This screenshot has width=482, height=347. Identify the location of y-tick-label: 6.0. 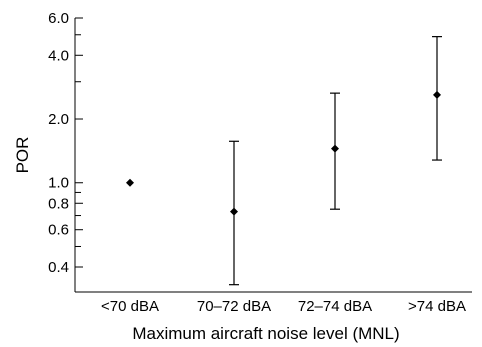
(58, 18).